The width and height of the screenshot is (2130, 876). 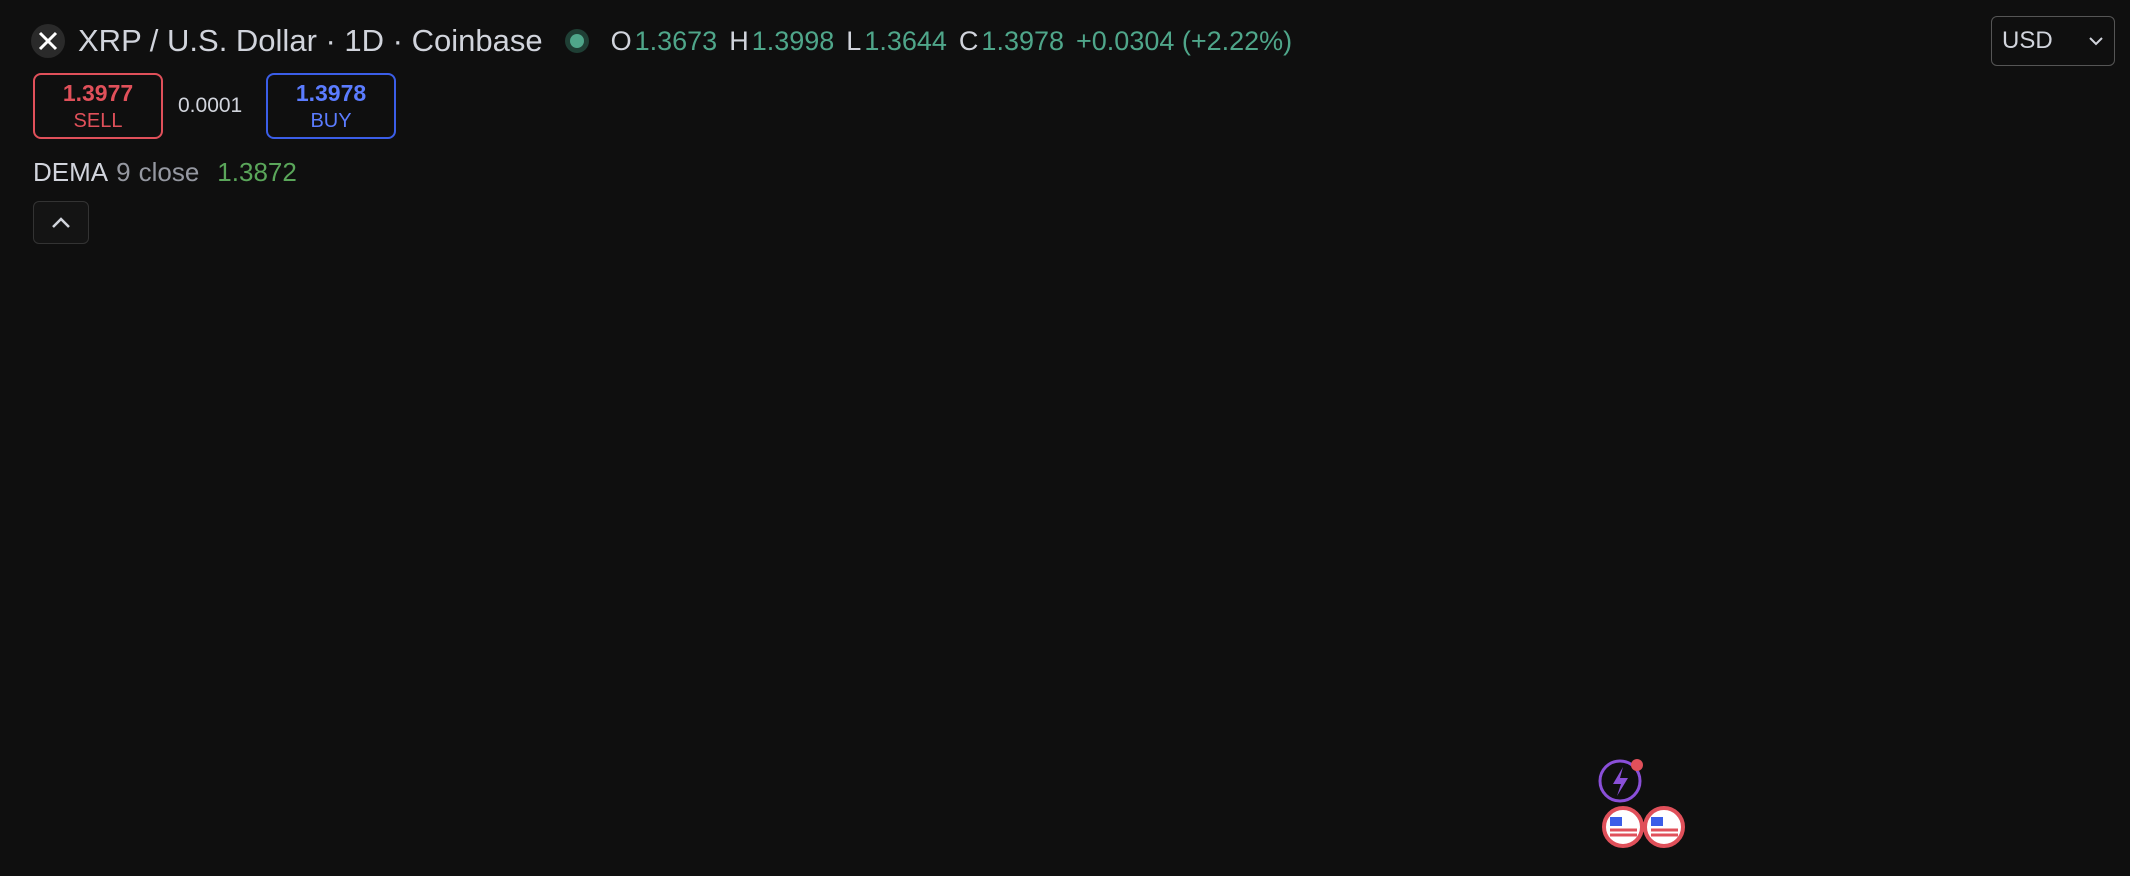 I want to click on event-icons, so click(x=1640, y=805).